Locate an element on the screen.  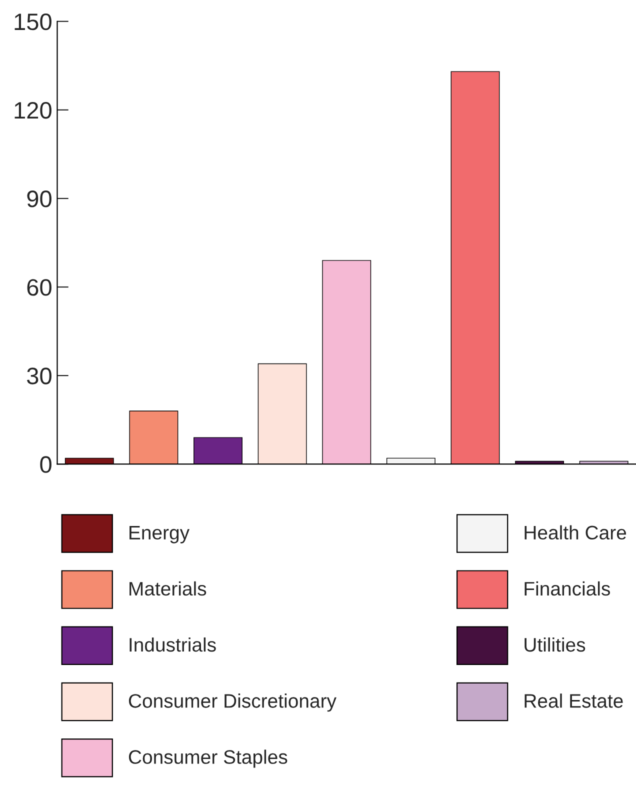
y-tick-label: 120 is located at coordinates (33, 110).